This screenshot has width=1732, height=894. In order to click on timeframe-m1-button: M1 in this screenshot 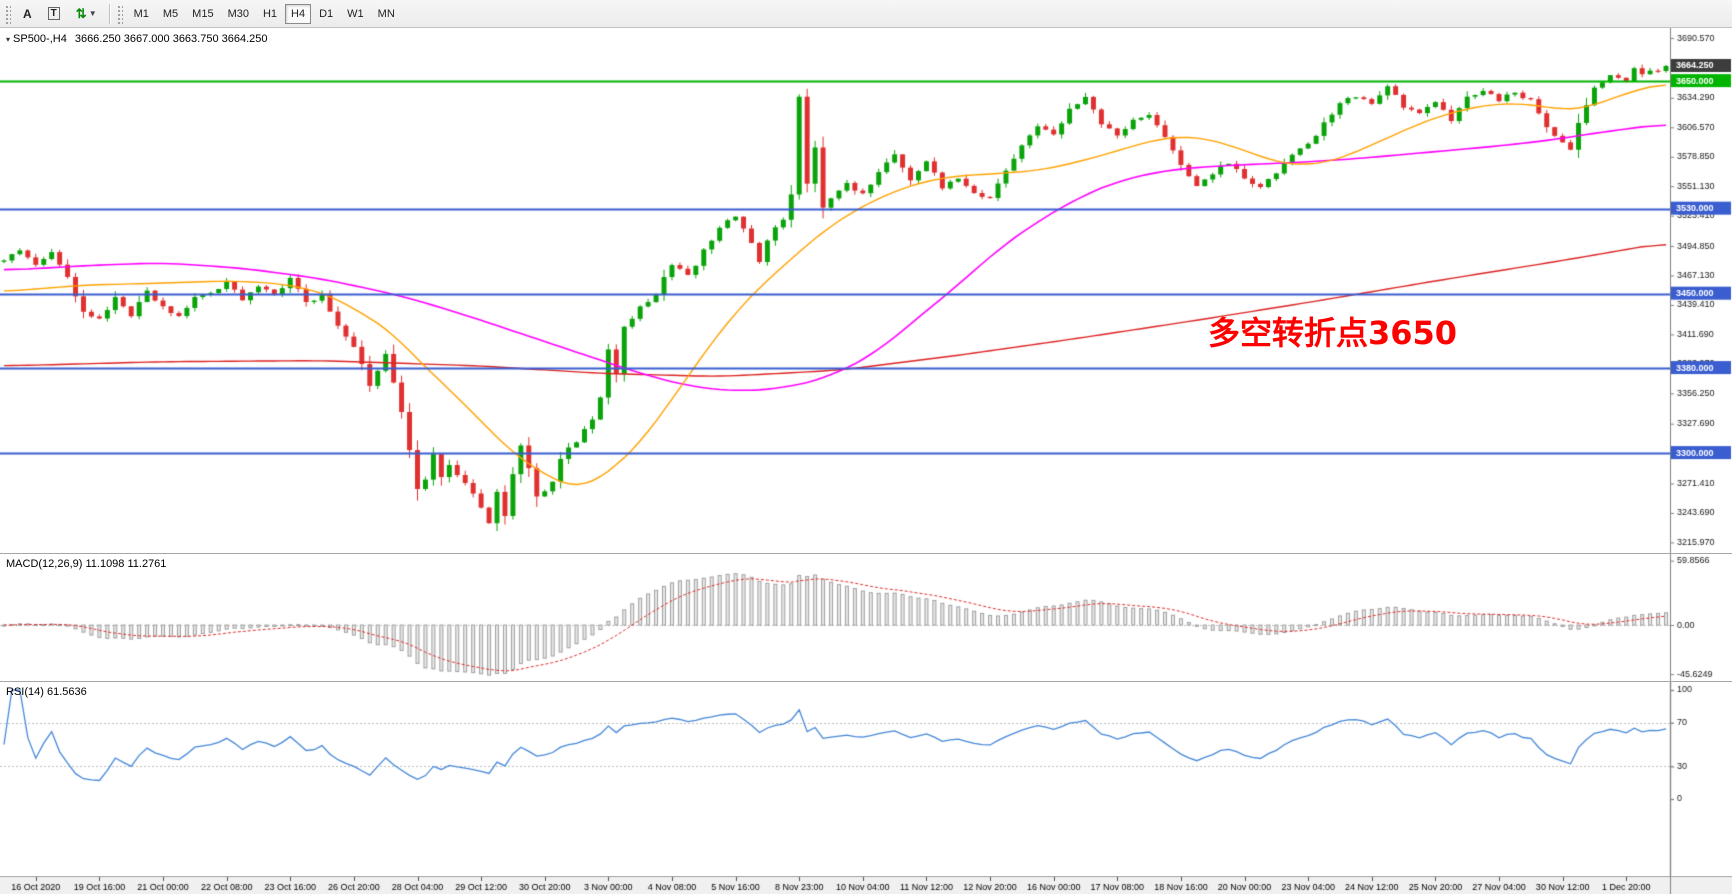, I will do `click(141, 14)`.